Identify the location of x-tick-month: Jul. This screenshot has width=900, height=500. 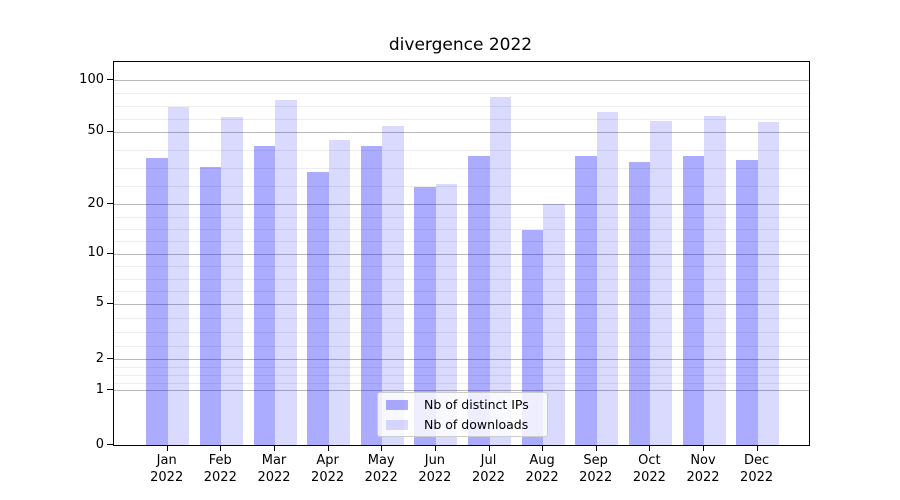
(488, 460).